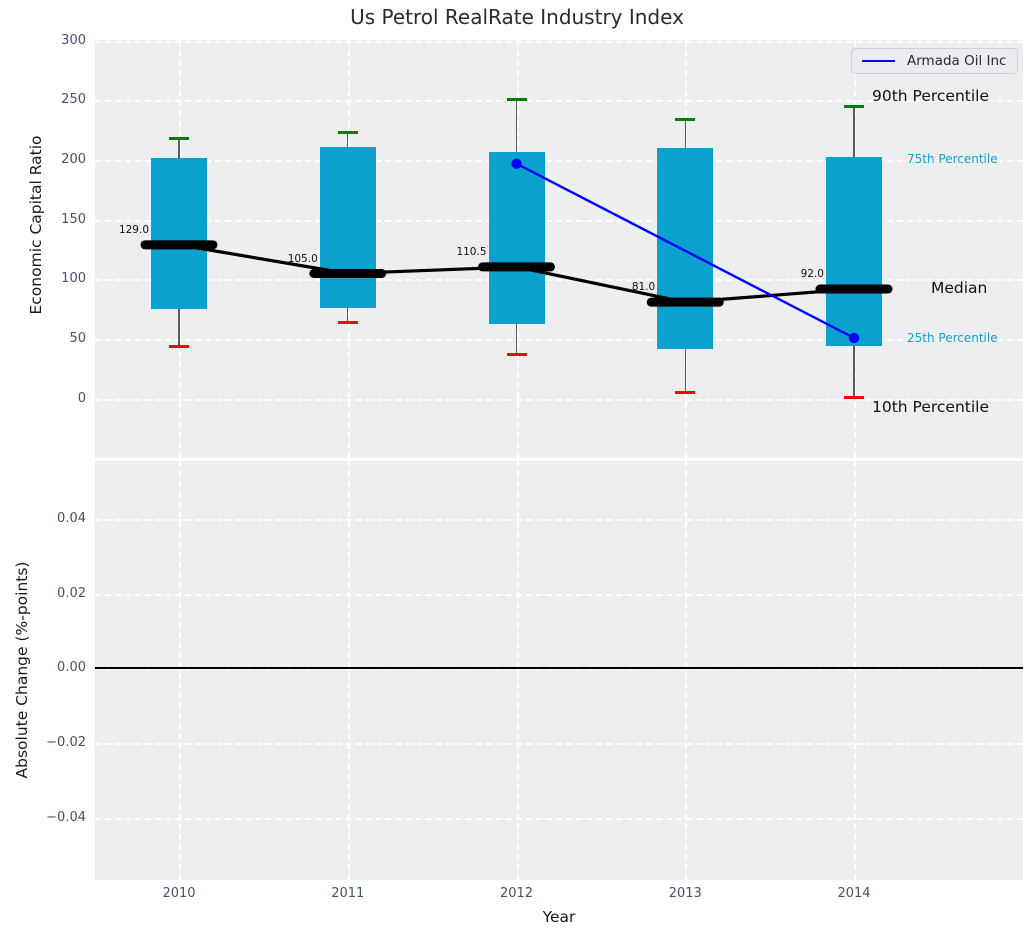 The height and width of the screenshot is (942, 1034). Describe the element at coordinates (812, 274) in the screenshot. I see `median-value-label-2014: 92.0` at that location.